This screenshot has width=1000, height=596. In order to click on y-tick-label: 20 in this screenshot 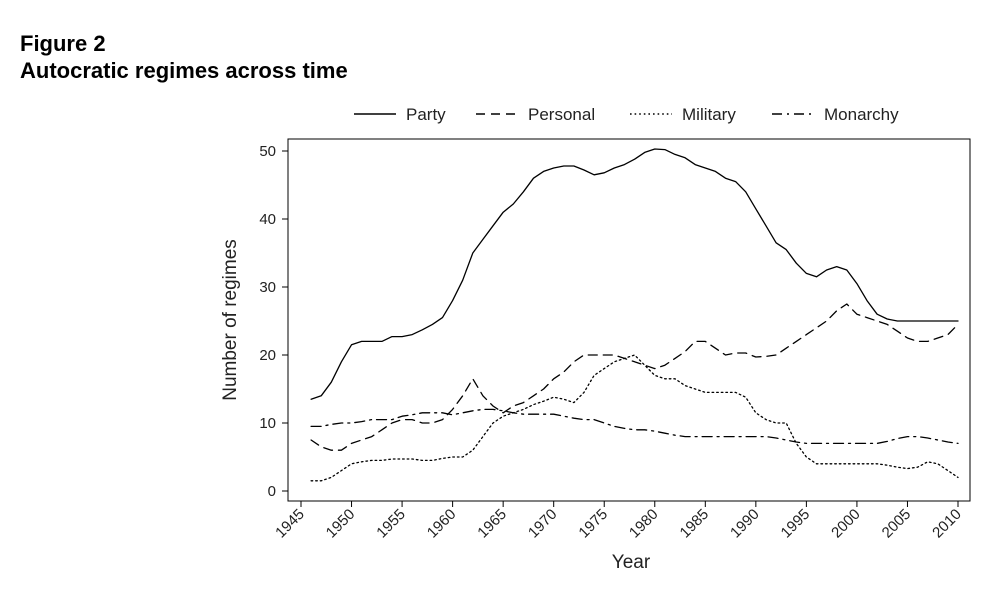, I will do `click(267, 355)`.